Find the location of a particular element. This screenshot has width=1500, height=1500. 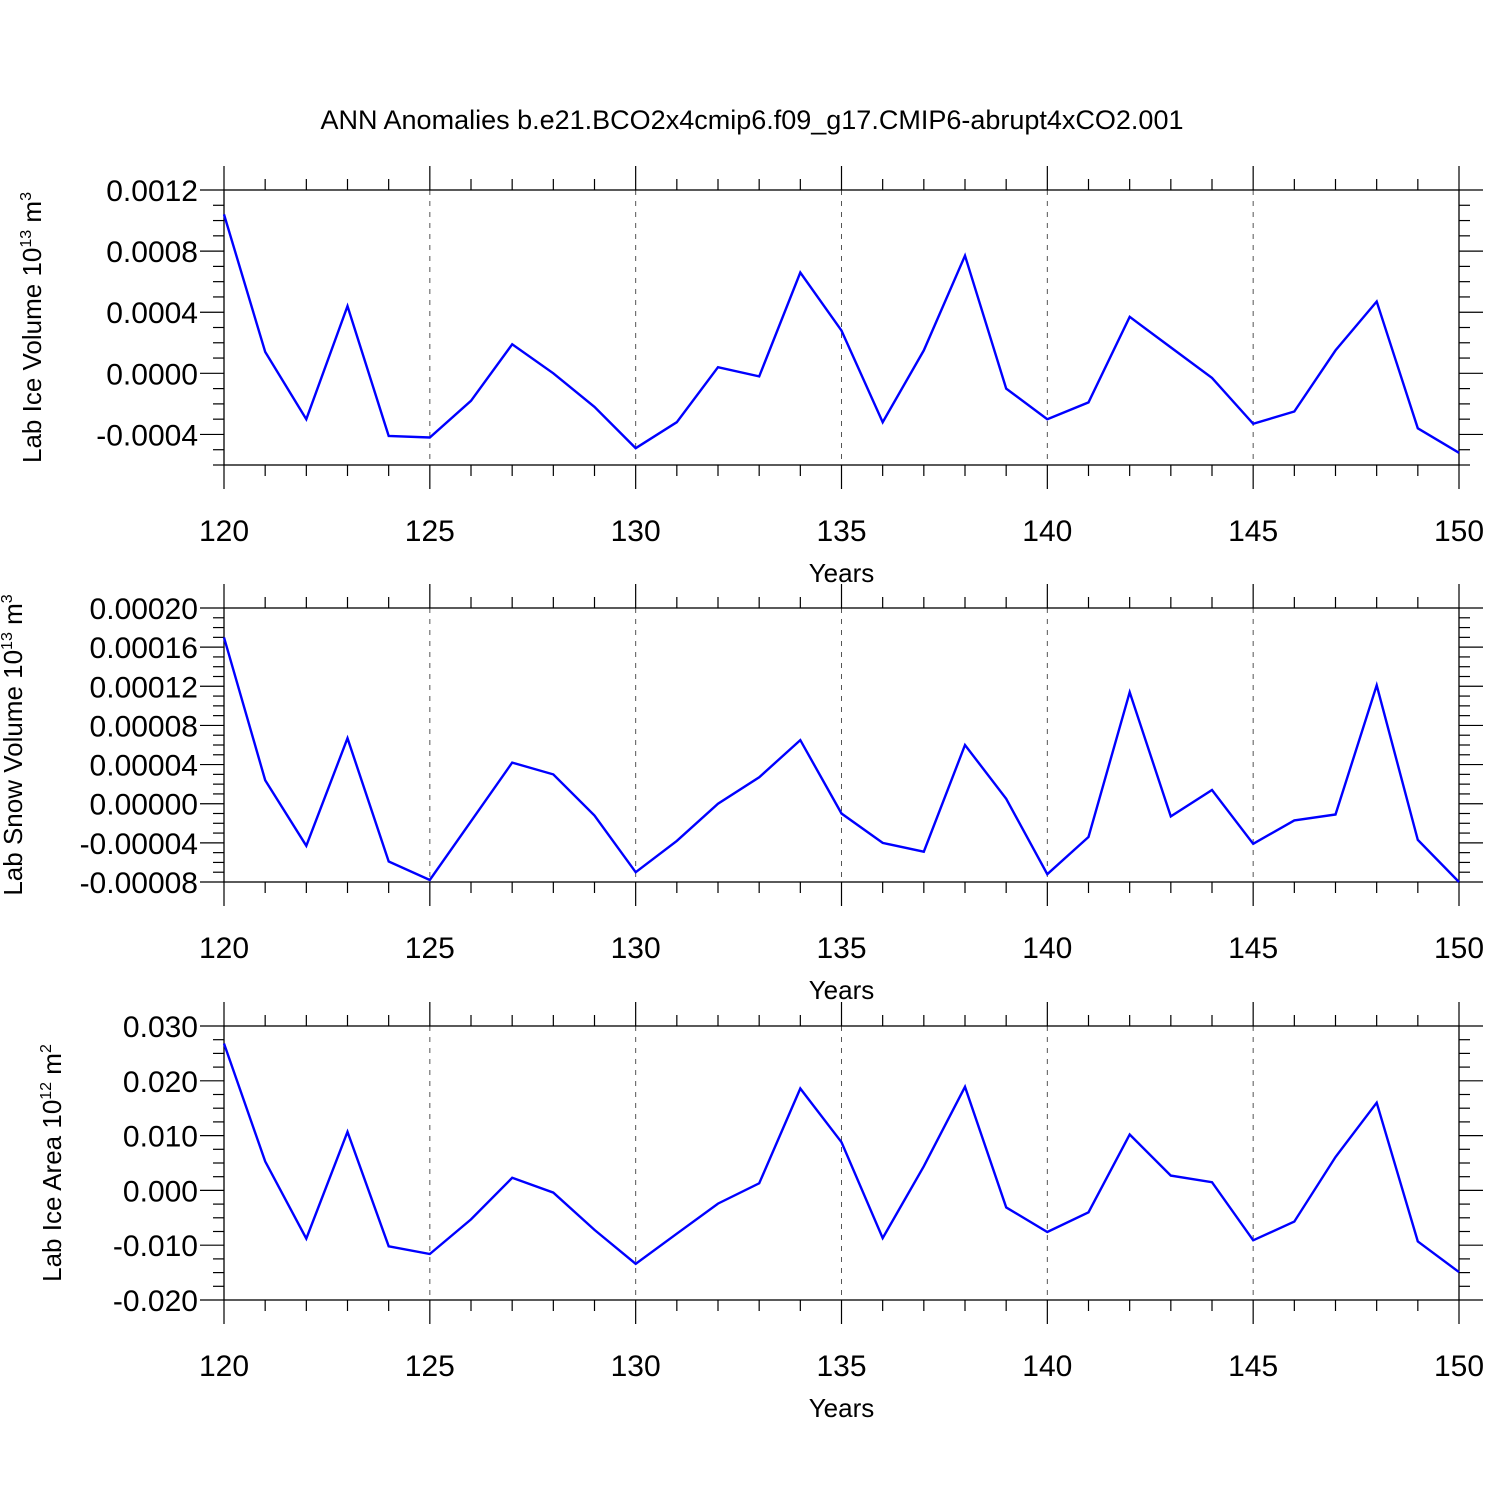

y-axis-title-main: Lab Ice Area 10 is located at coordinates (52, 1191).